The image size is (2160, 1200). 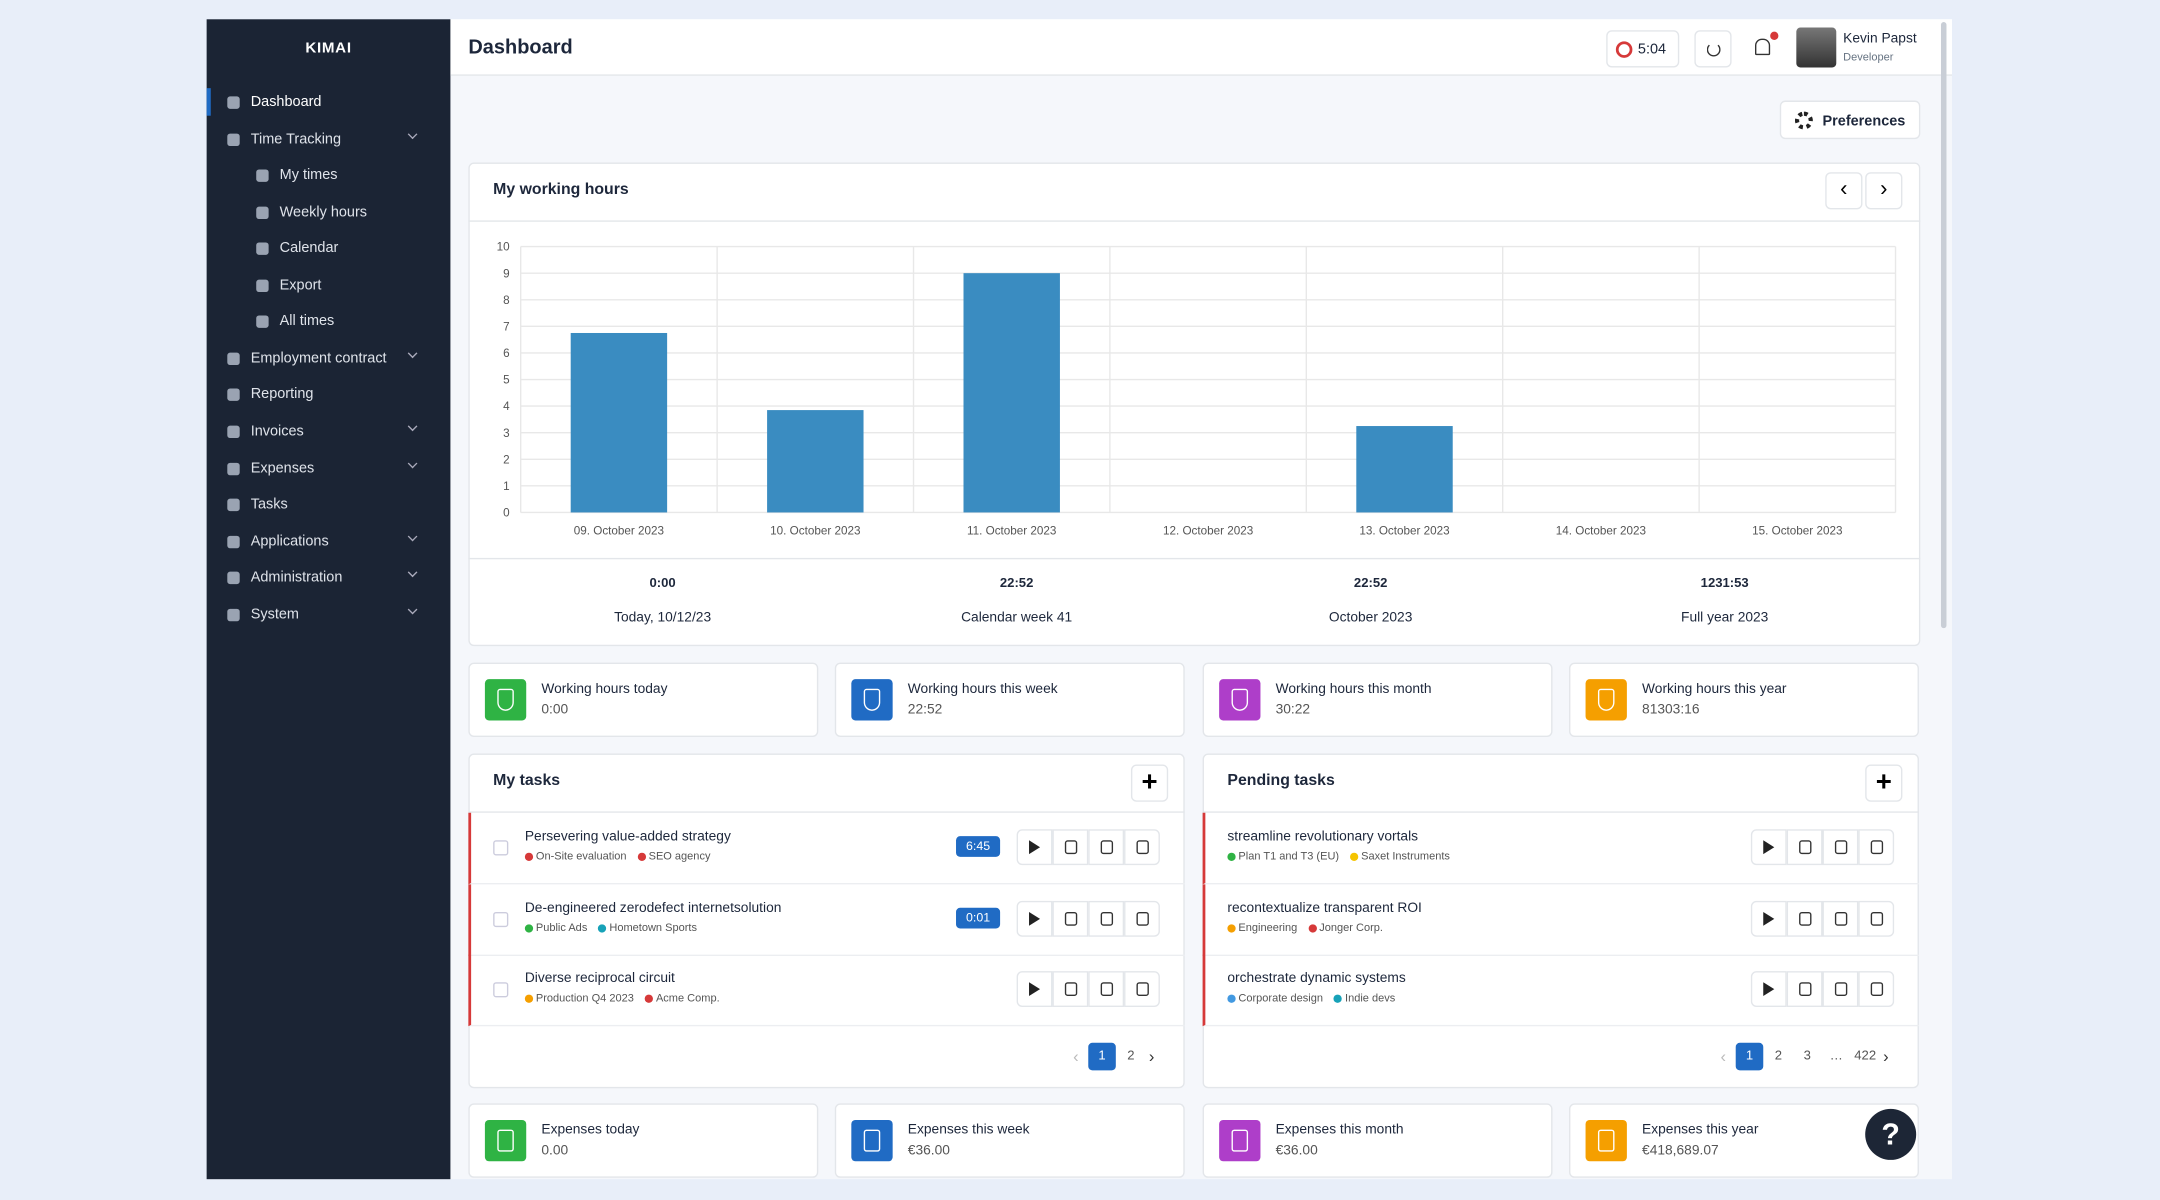 What do you see at coordinates (300, 285) in the screenshot?
I see `nav-item: Export` at bounding box center [300, 285].